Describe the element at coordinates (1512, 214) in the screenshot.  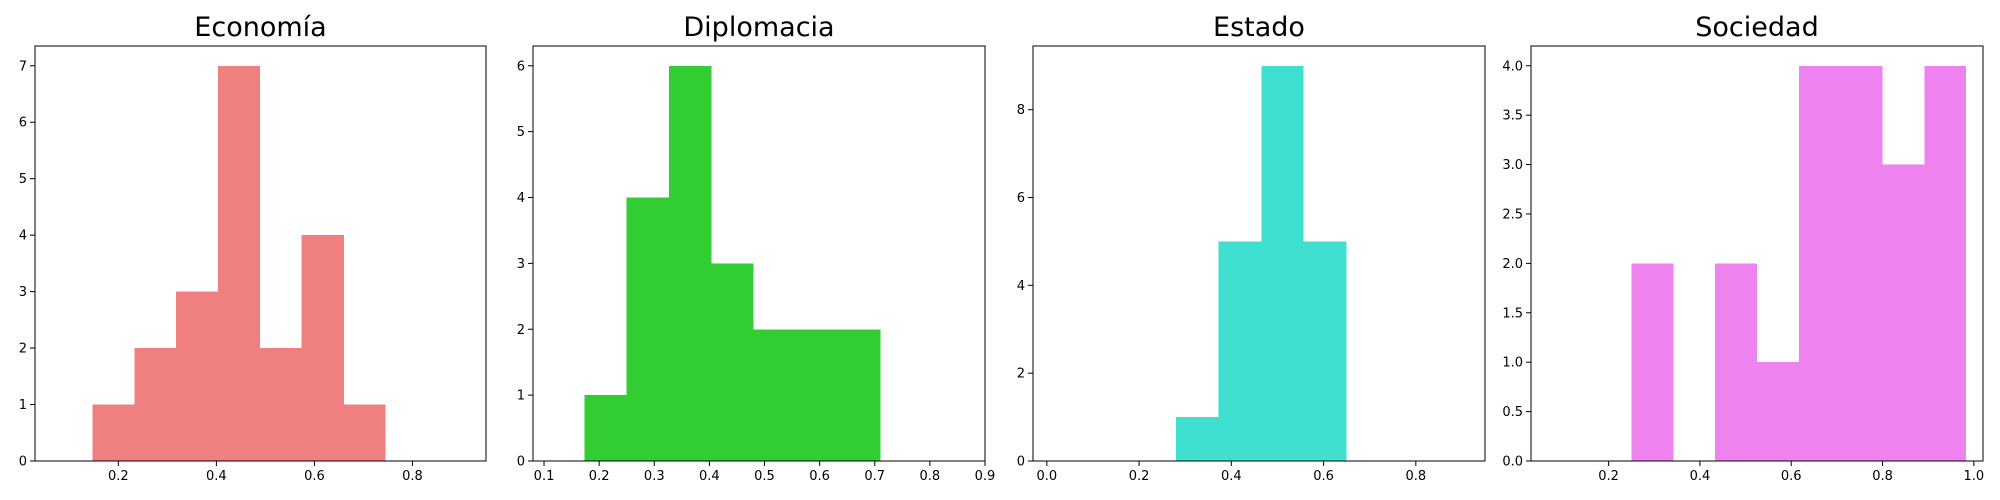
I see `y-tick-label: 2.5` at that location.